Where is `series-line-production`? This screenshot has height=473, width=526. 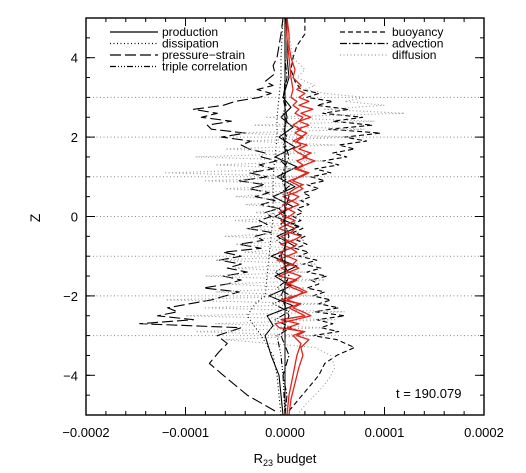 series-line-production is located at coordinates (282, 216).